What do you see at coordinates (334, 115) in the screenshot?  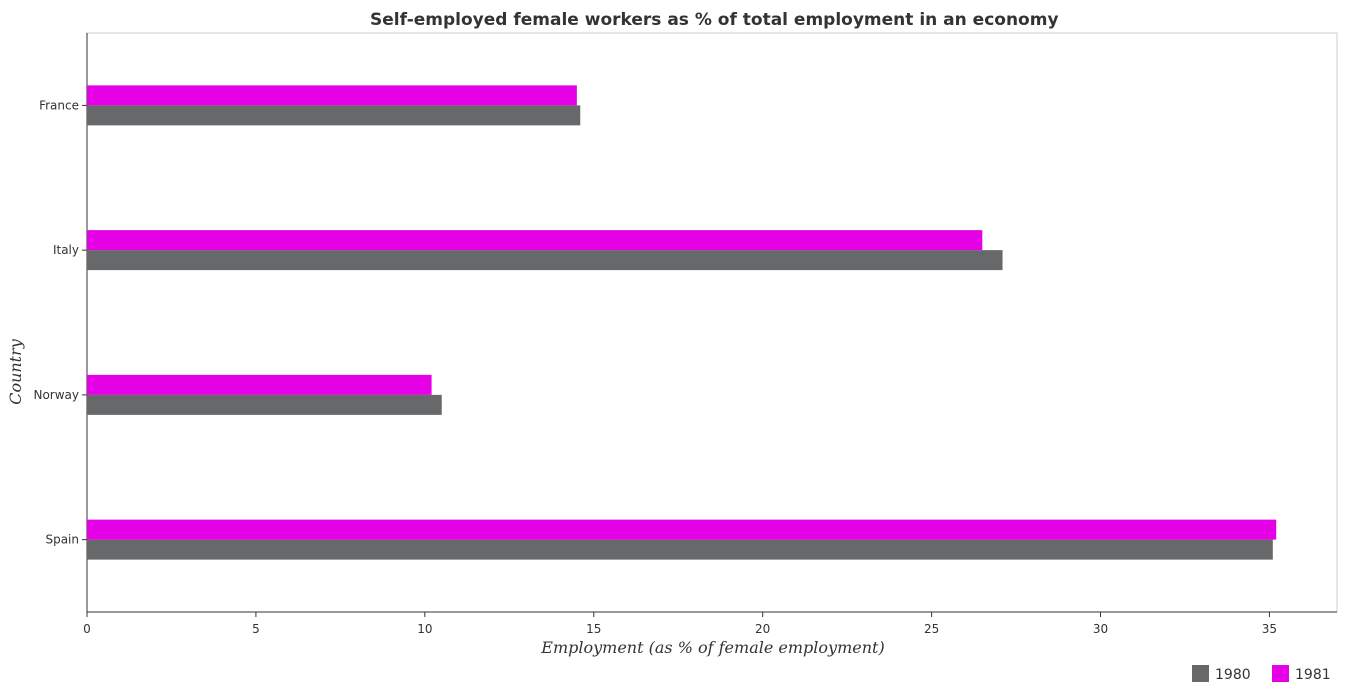 I see `bar-1980-france` at bounding box center [334, 115].